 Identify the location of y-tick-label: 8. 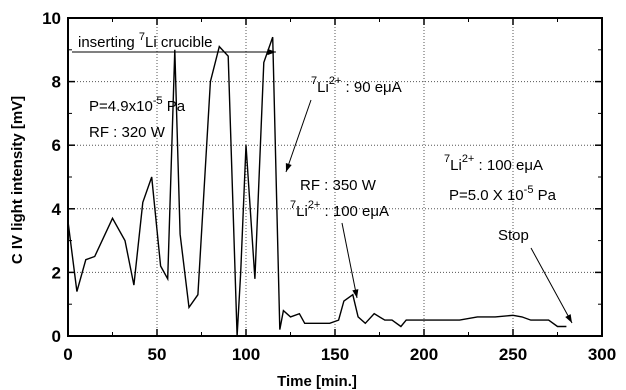
(56, 82).